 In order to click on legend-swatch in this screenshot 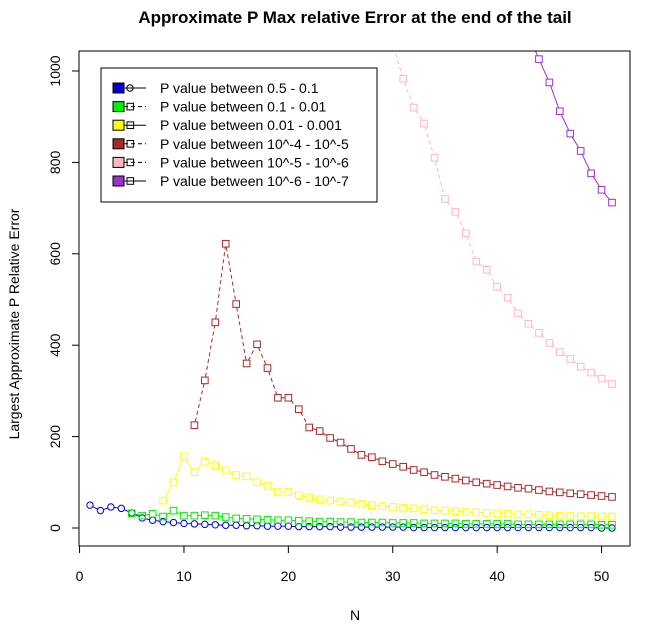, I will do `click(118, 181)`.